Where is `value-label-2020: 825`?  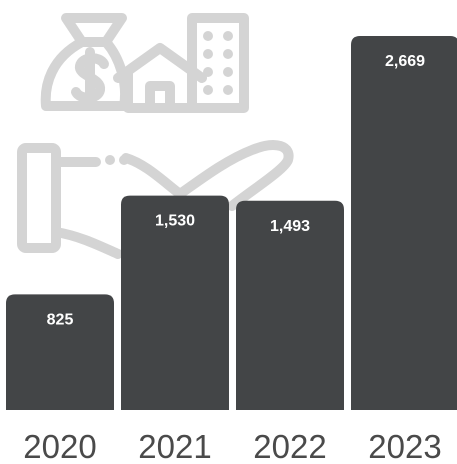 value-label-2020: 825 is located at coordinates (60, 319).